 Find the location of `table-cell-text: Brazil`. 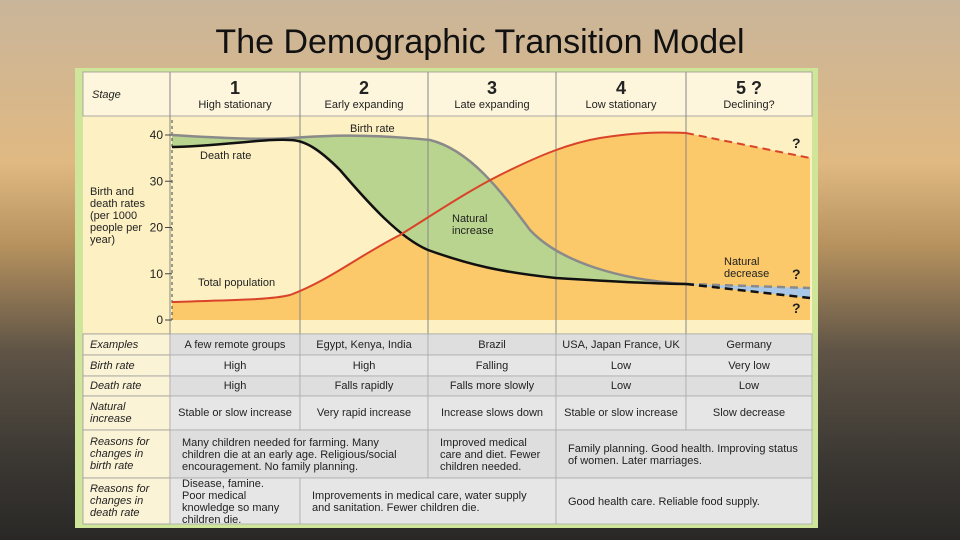

table-cell-text: Brazil is located at coordinates (492, 344).